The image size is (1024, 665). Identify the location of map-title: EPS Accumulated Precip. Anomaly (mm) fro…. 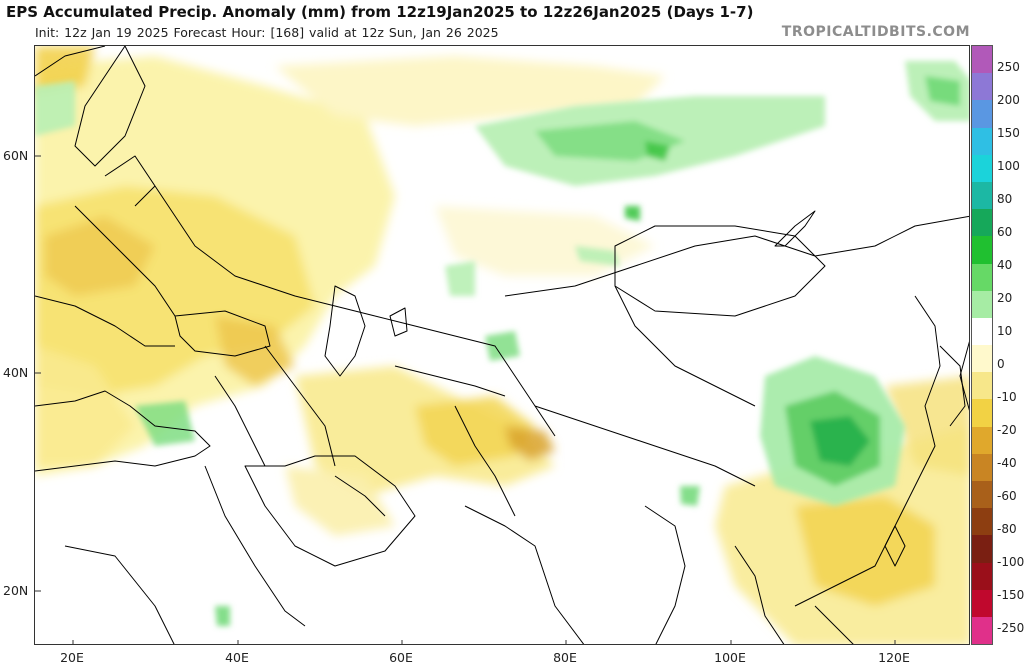
(380, 12).